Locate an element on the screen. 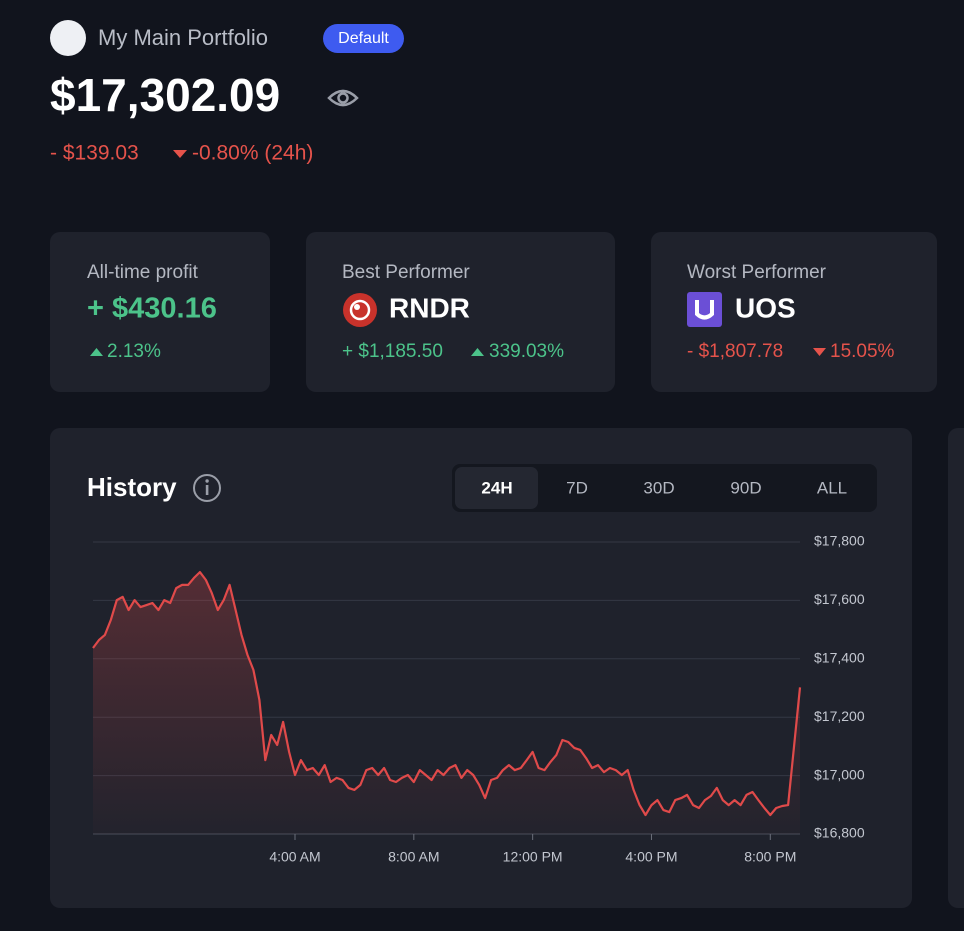 Image resolution: width=964 pixels, height=931 pixels. portfolio-name: My Main Portfolio is located at coordinates (183, 37).